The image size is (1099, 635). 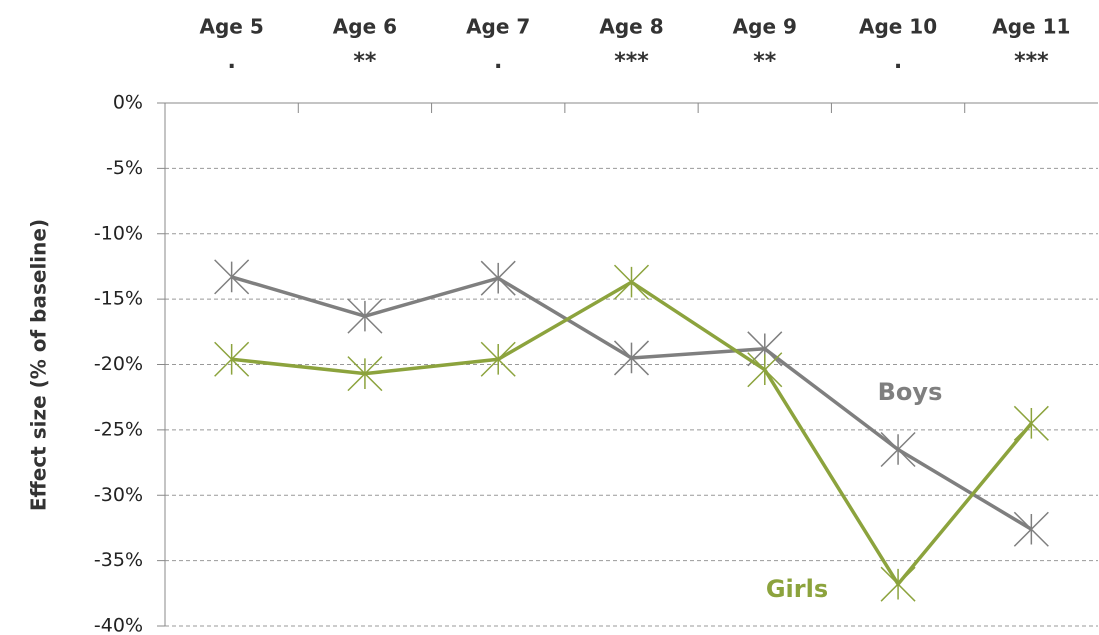 What do you see at coordinates (232, 27) in the screenshot?
I see `x-tick-label: Age 5` at bounding box center [232, 27].